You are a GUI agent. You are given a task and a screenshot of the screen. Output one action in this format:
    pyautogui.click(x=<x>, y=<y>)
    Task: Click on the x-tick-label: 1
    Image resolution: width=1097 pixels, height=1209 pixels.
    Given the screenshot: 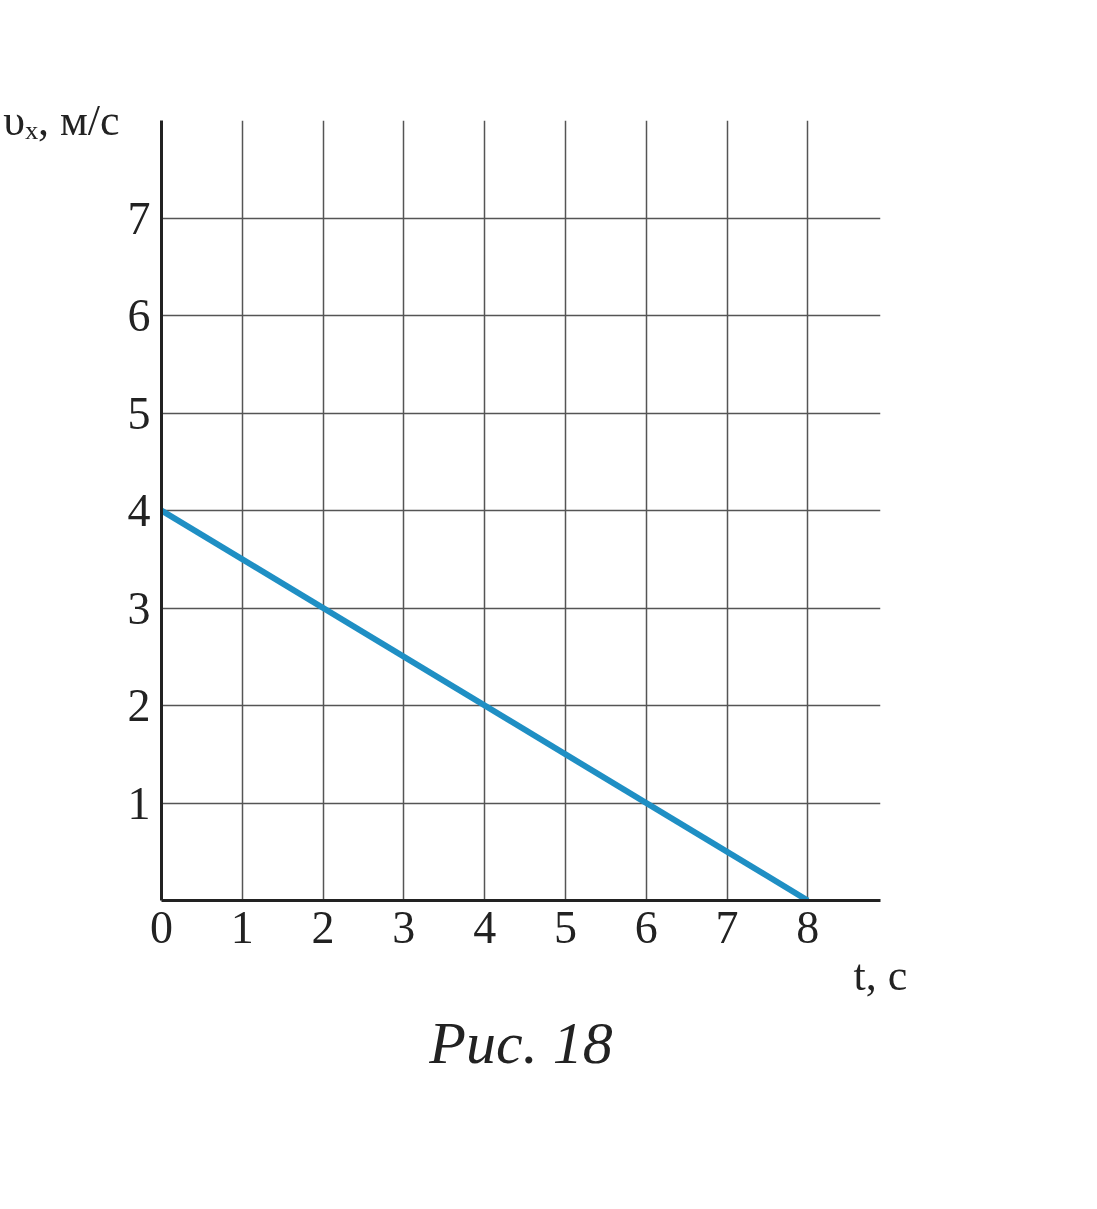 What is the action you would take?
    pyautogui.click(x=242, y=927)
    